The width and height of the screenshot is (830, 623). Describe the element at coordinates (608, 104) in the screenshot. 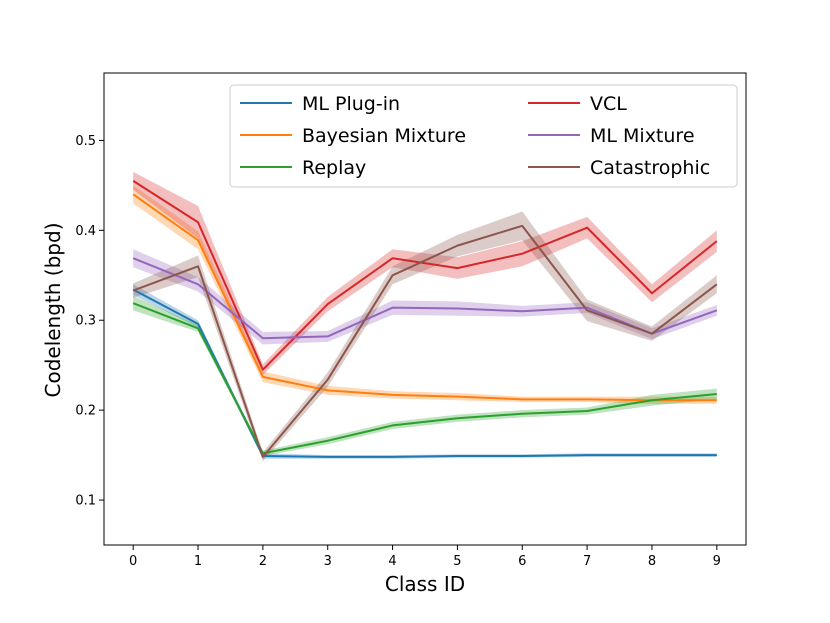

I see `legend-label-vcl: VCL` at that location.